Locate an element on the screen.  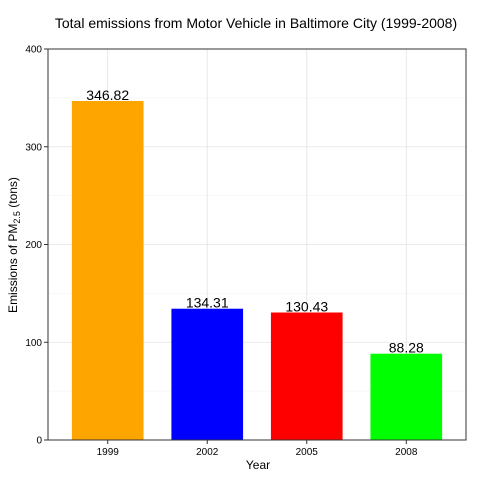
bar-1999 is located at coordinates (107, 270).